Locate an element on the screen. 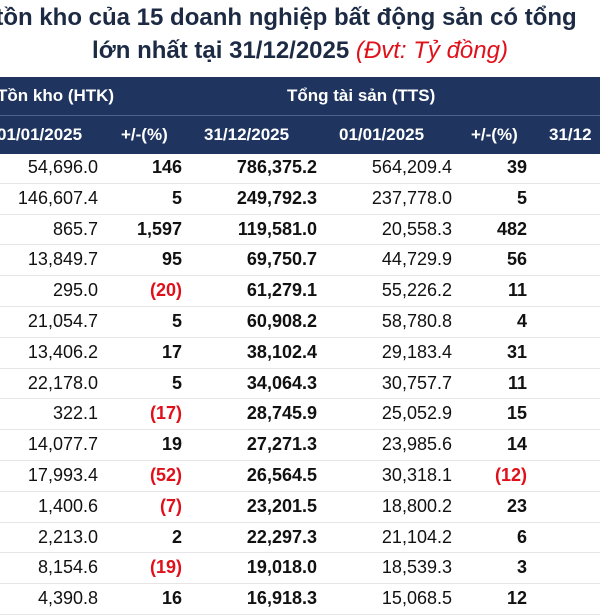  cell-tts-3112: 119,581.0 is located at coordinates (277, 228).